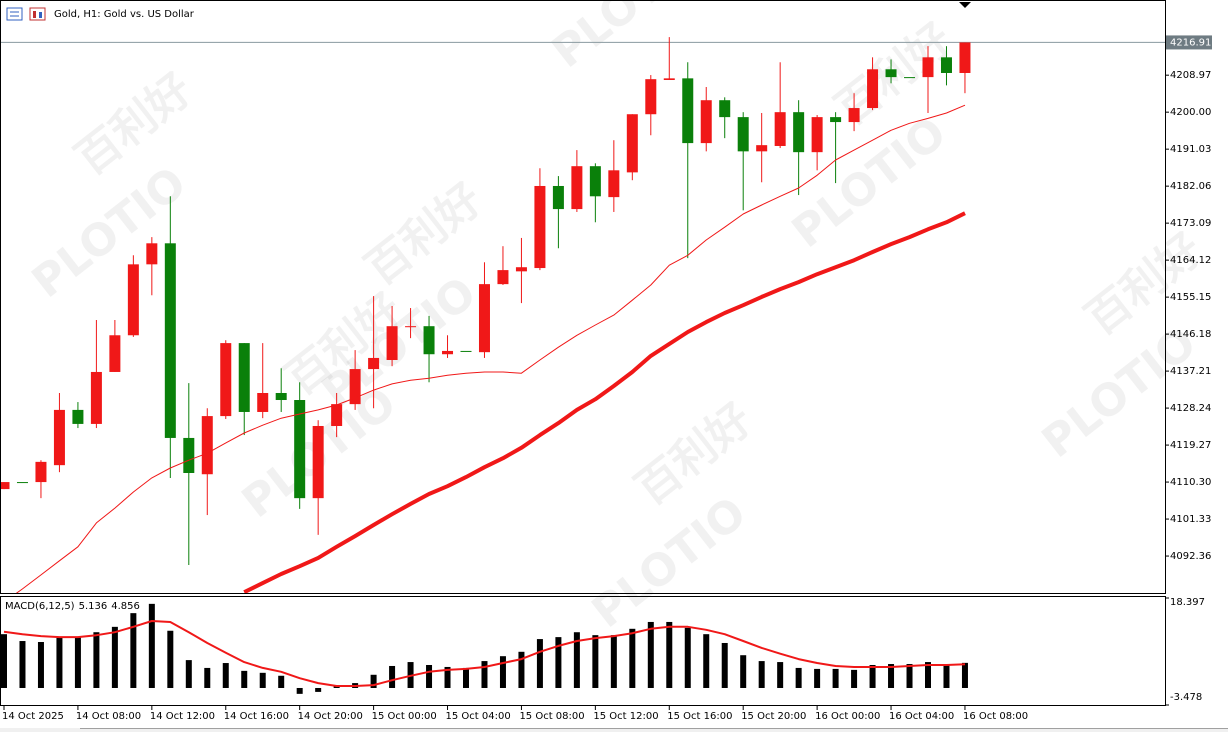 The height and width of the screenshot is (732, 1228). I want to click on last-price-label: 4216.91, so click(1190, 42).